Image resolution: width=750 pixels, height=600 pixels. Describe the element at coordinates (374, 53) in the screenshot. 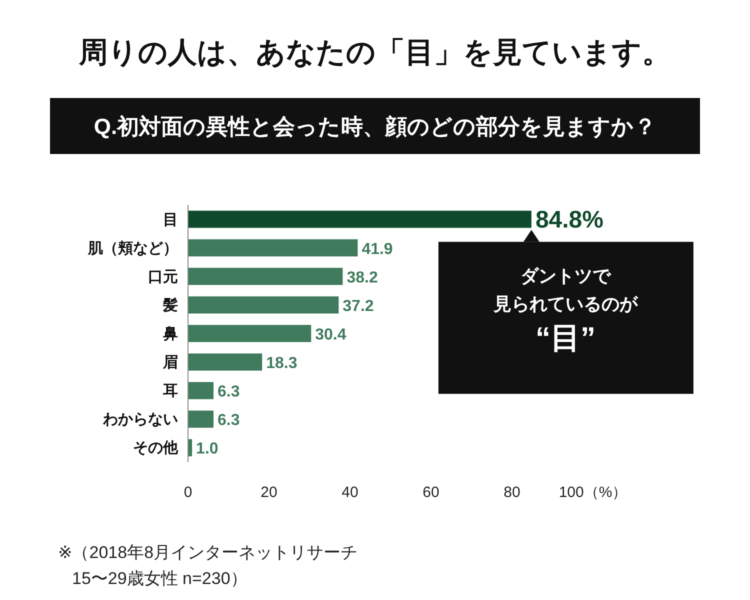

I see `chart-title: 周りの人は、あなたの「目」を見ています。` at that location.